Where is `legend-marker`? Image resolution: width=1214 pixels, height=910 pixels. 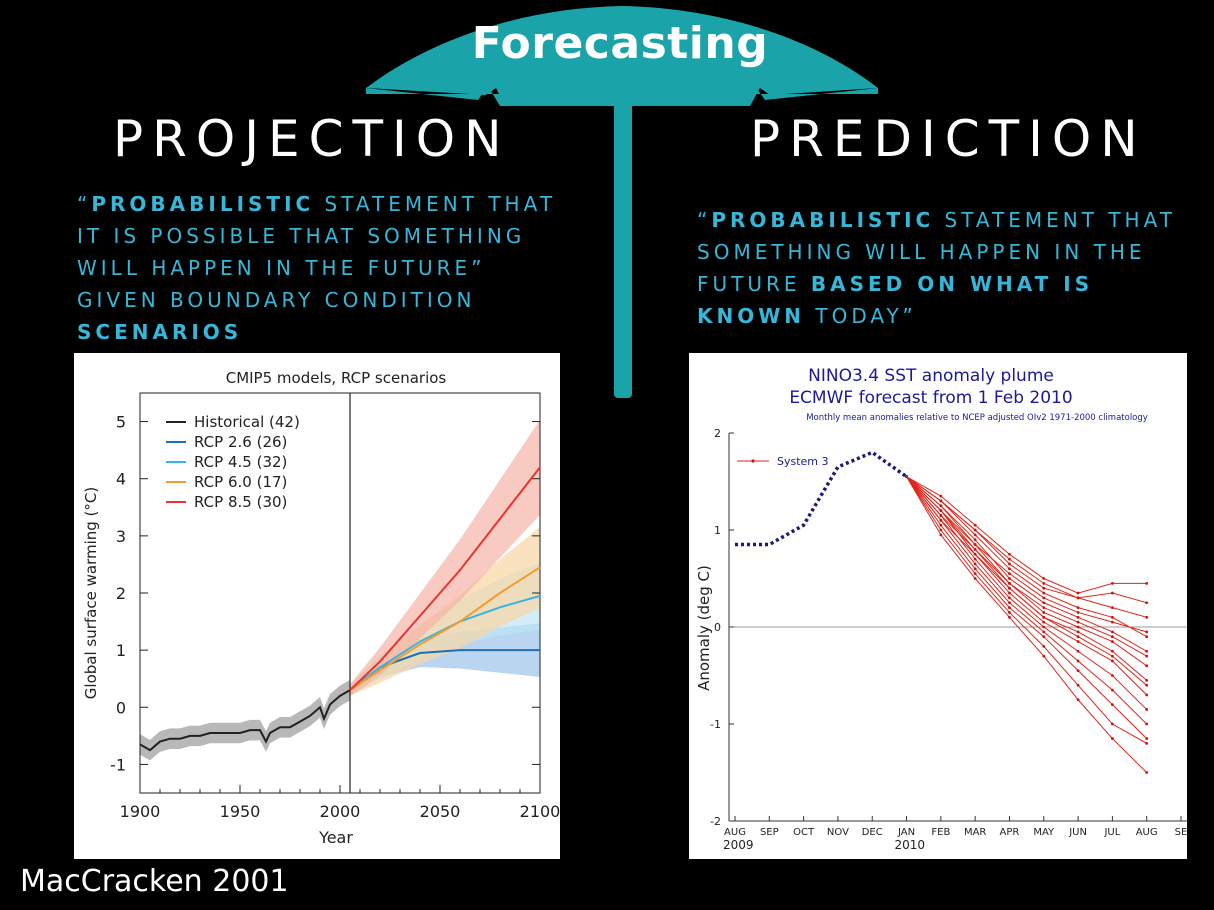 legend-marker is located at coordinates (753, 461).